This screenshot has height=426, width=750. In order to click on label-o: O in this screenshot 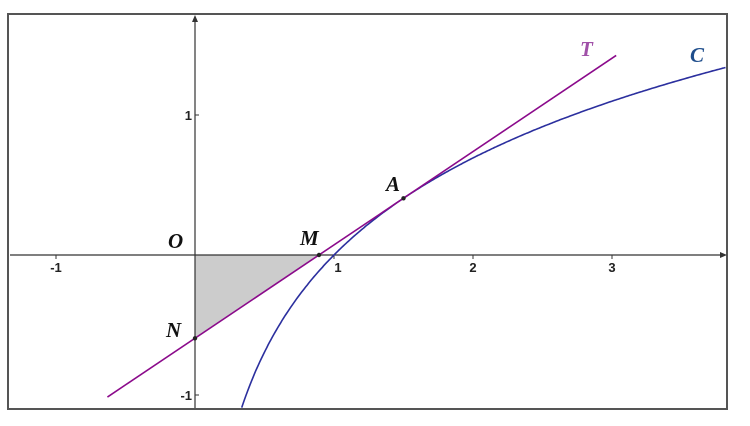, I will do `click(175, 241)`.